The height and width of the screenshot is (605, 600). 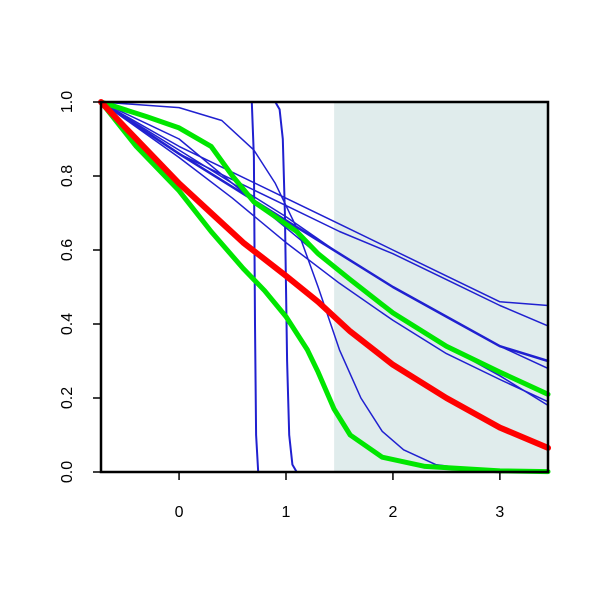 What do you see at coordinates (499, 512) in the screenshot?
I see `x-tick-label: 3` at bounding box center [499, 512].